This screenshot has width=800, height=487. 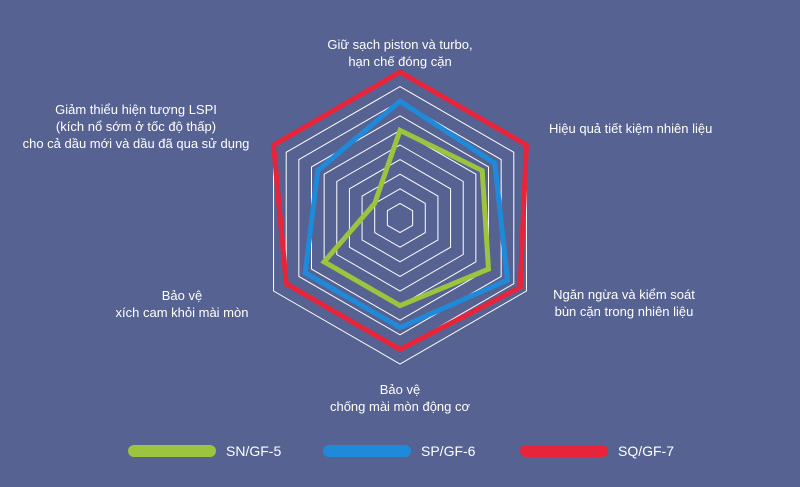 I want to click on axis-label-sludge-line-1: Ngăn ngừa và kiểm soát, so click(x=624, y=294).